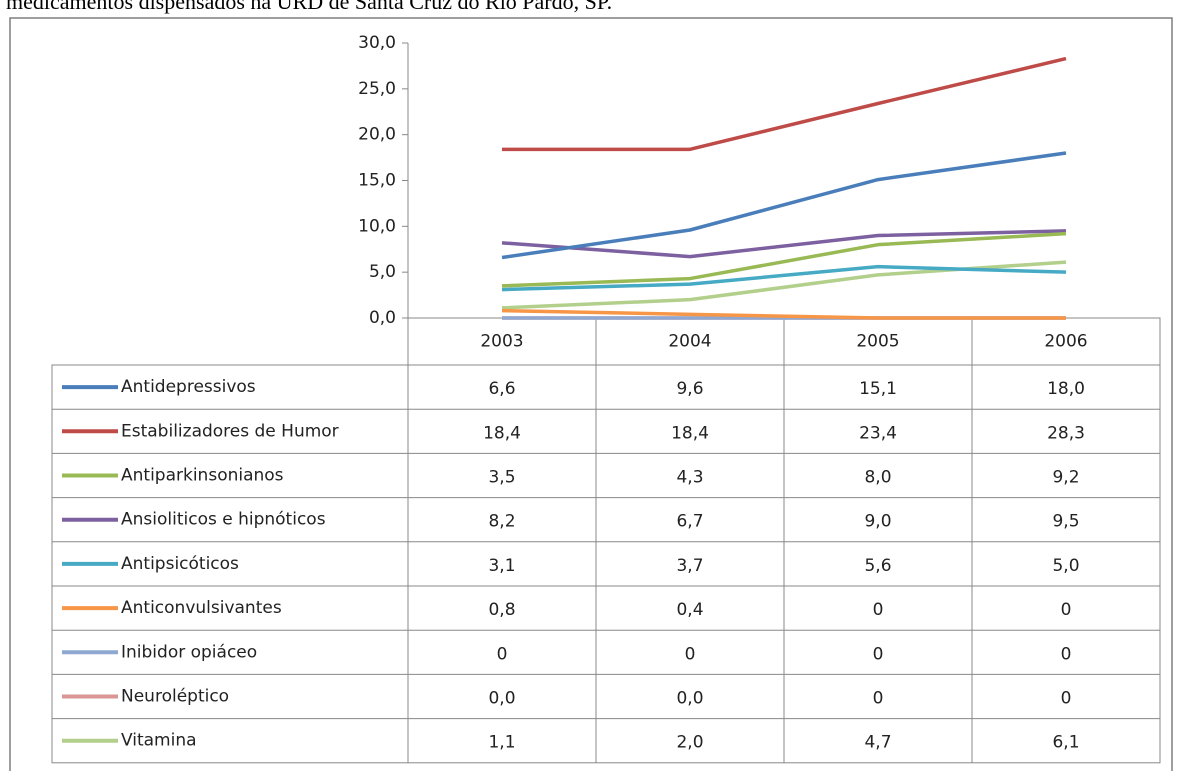 Image resolution: width=1178 pixels, height=771 pixels. Describe the element at coordinates (382, 318) in the screenshot. I see `y-tick-label: 0,0` at that location.